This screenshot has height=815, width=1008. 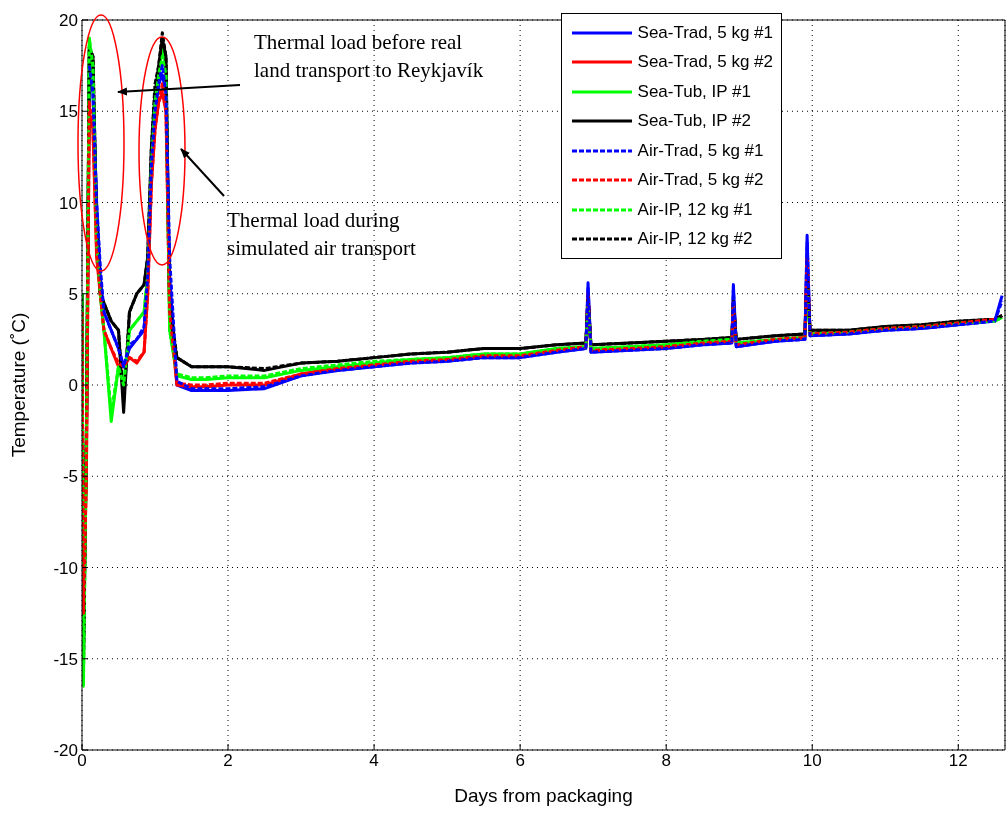 What do you see at coordinates (65, 568) in the screenshot?
I see `y-tick-label: -10` at bounding box center [65, 568].